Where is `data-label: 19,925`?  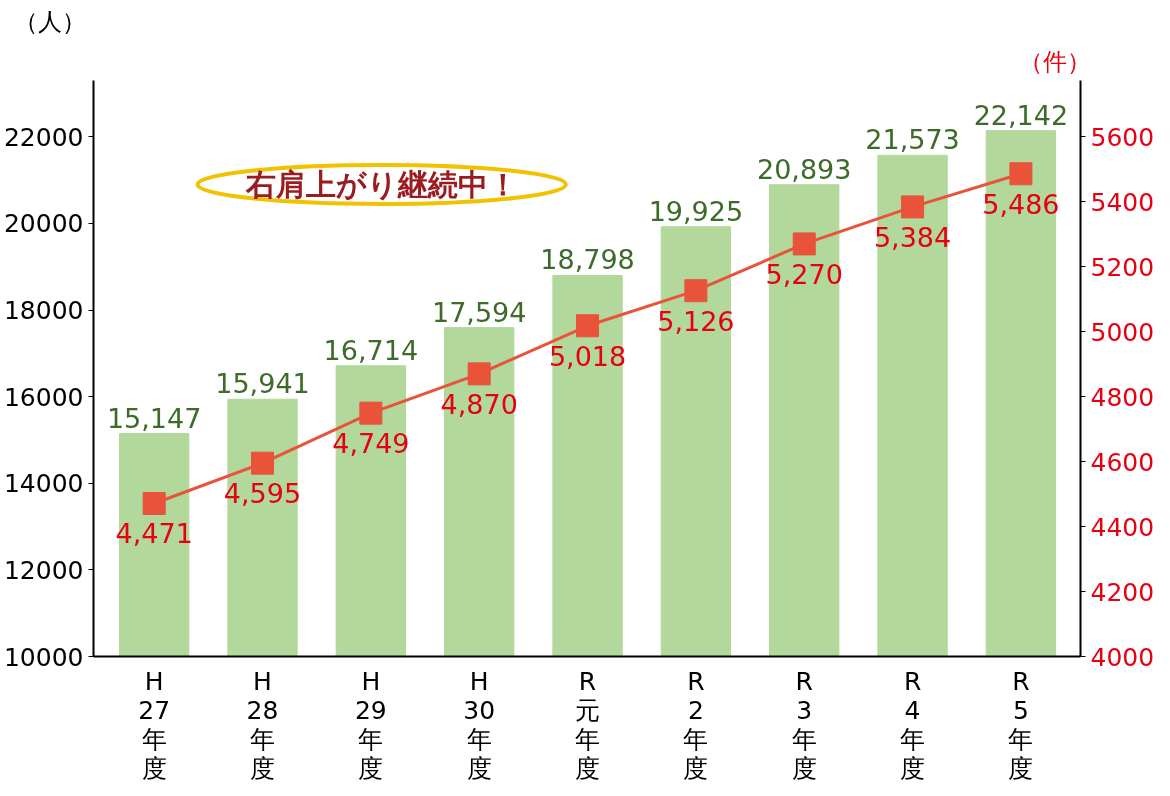
data-label: 19,925 is located at coordinates (696, 211).